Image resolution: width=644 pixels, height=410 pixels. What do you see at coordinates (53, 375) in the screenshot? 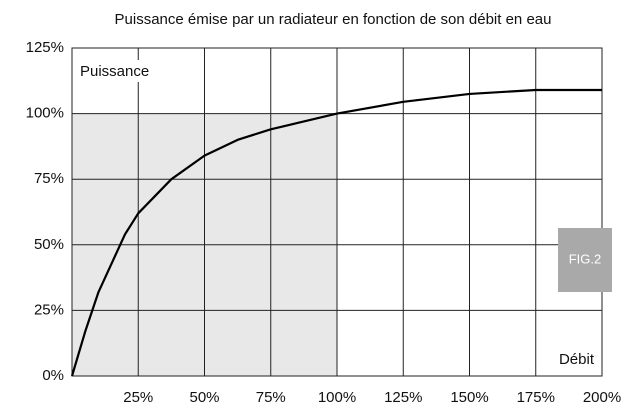
I see `y-tick-label: 0%` at bounding box center [53, 375].